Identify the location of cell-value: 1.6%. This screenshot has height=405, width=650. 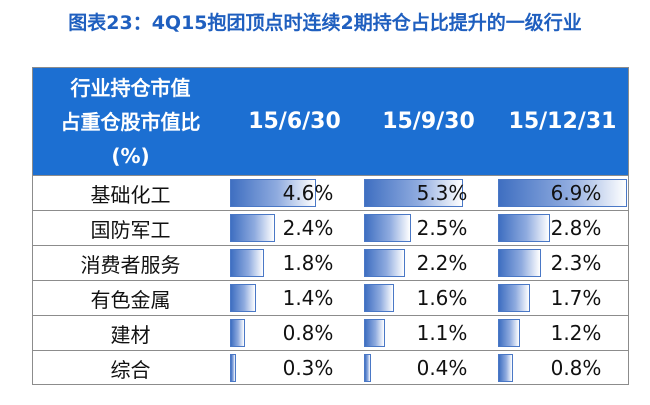
(442, 298).